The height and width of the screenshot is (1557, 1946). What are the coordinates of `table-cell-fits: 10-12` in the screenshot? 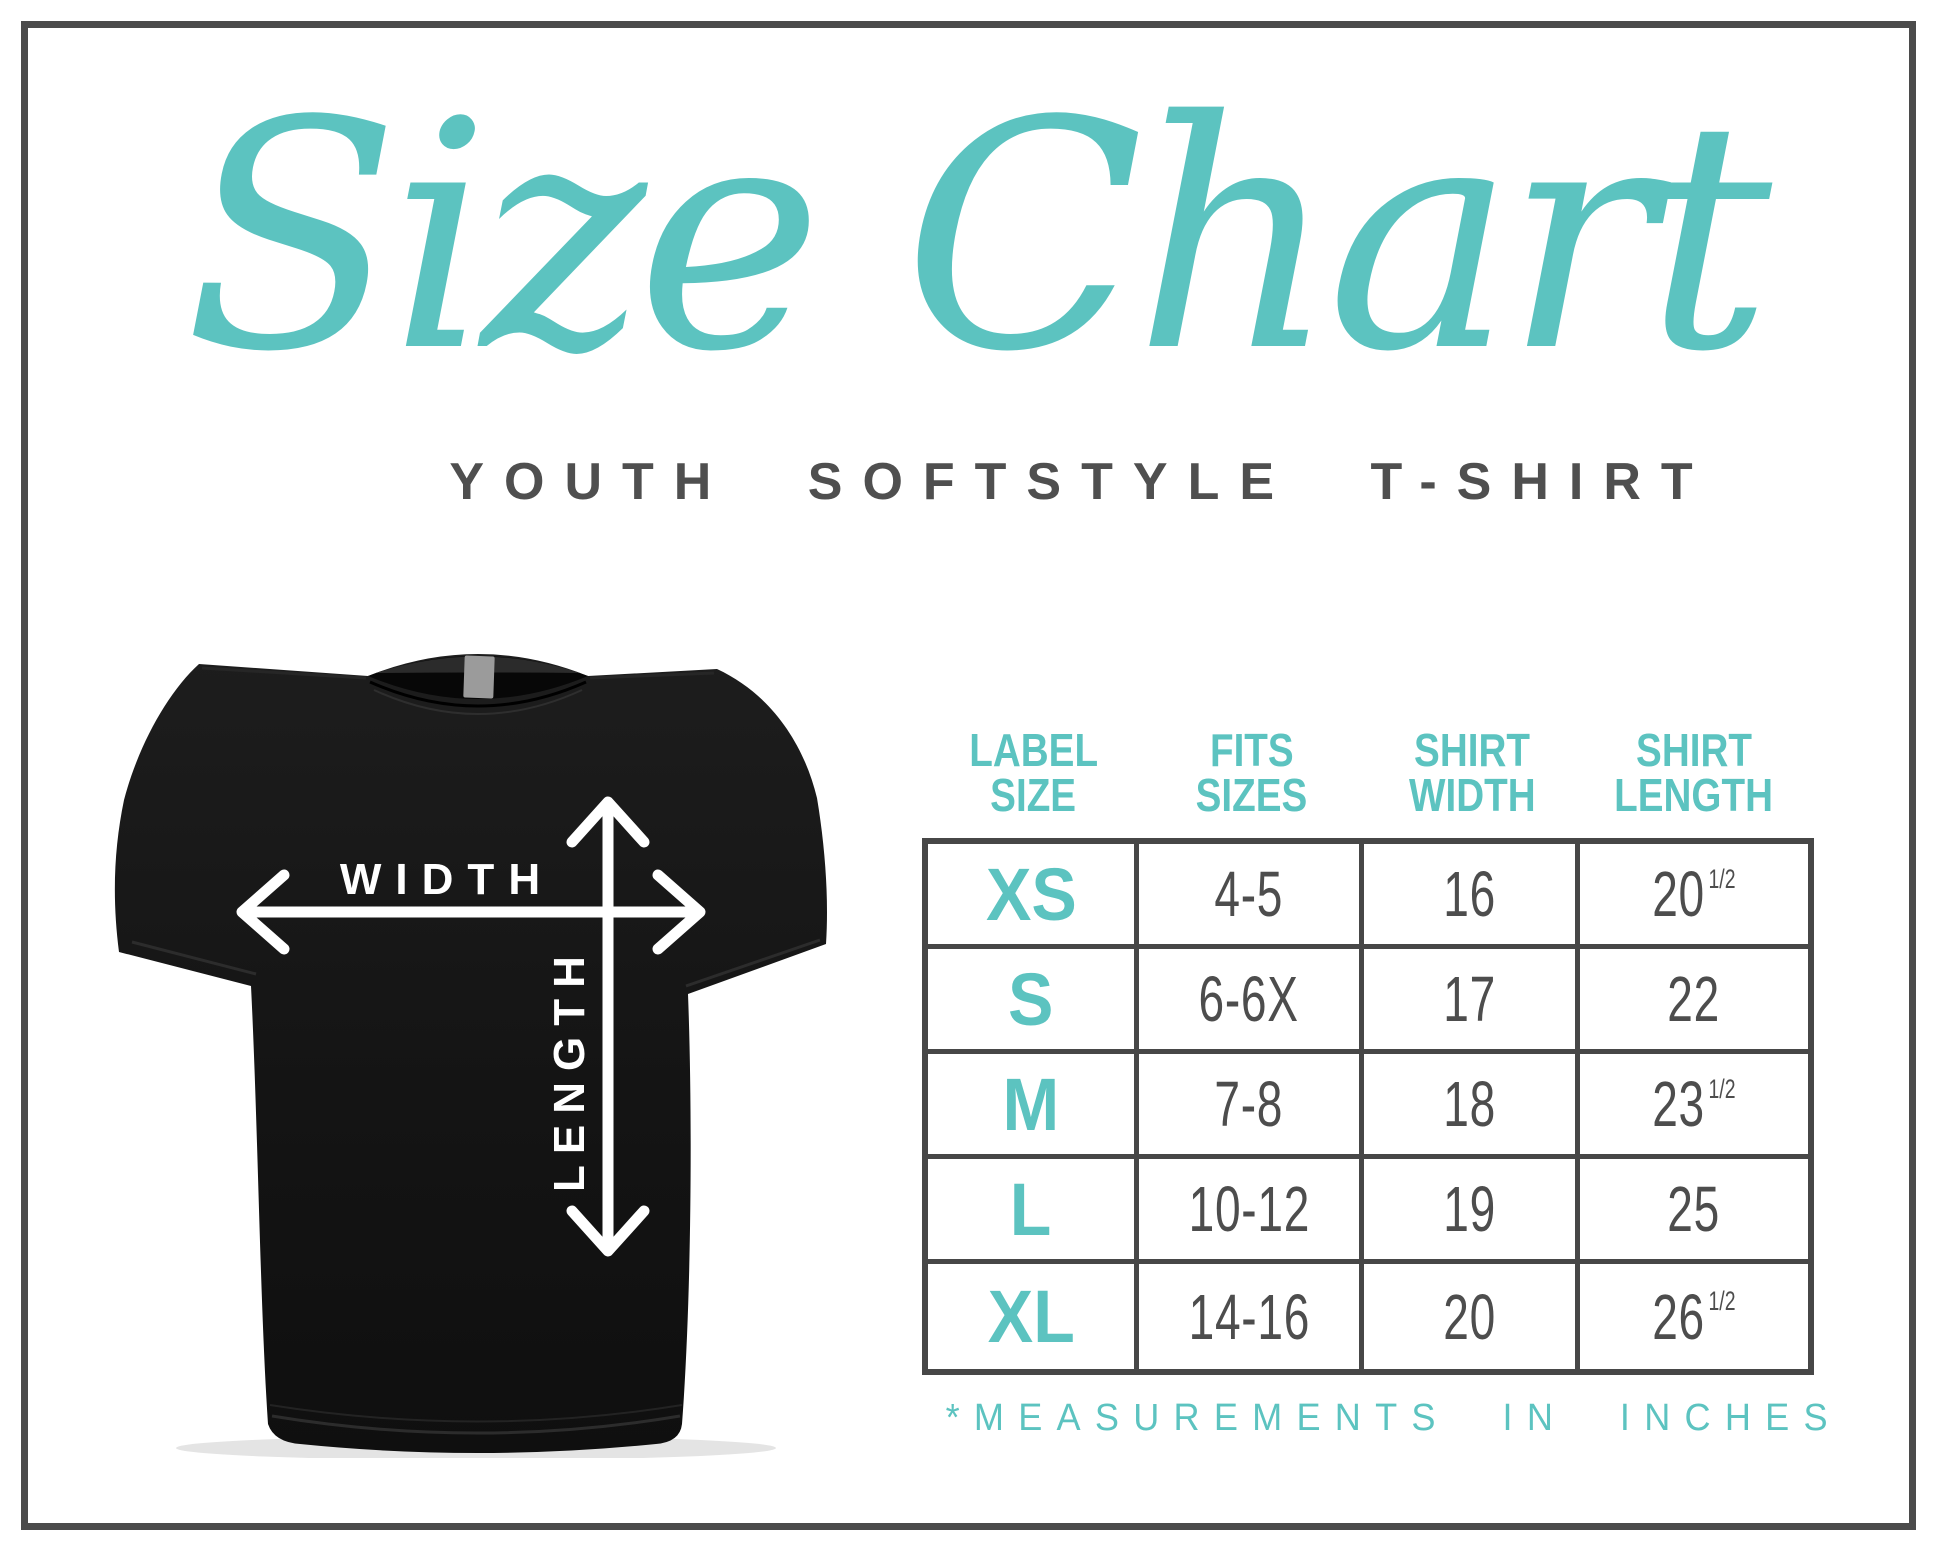 It's located at (1251, 1211).